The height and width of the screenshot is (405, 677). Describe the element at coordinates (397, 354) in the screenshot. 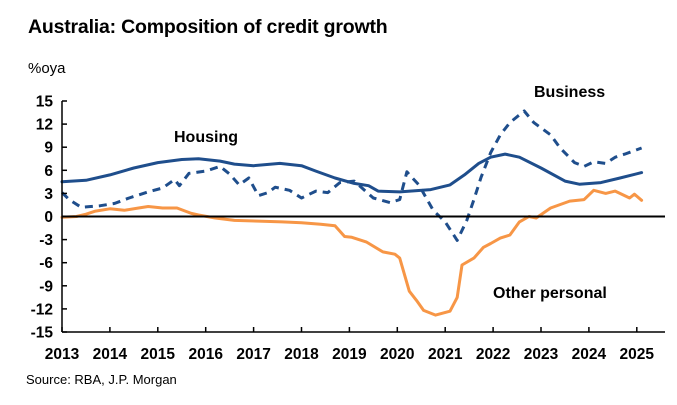

I see `x-tick-label: 2020` at that location.